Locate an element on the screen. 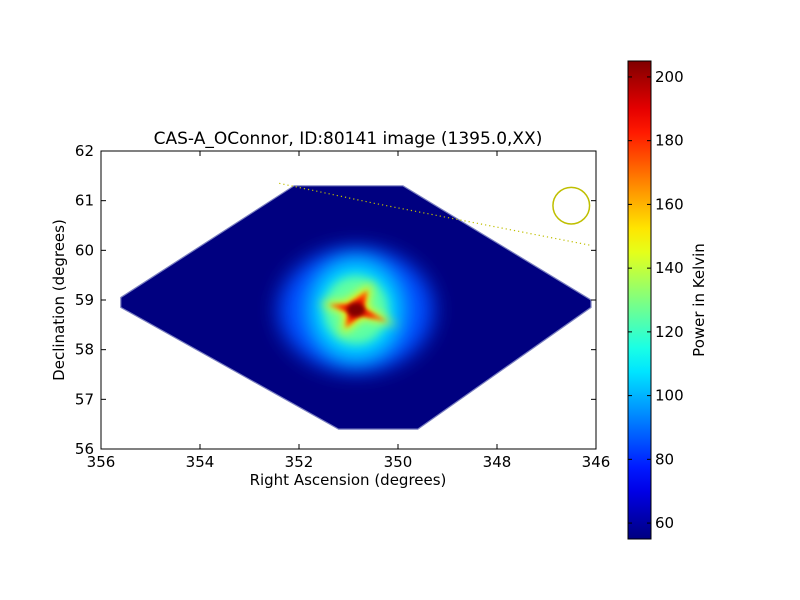 Image resolution: width=800 pixels, height=600 pixels. y-tick-label: 58 is located at coordinates (84, 350).